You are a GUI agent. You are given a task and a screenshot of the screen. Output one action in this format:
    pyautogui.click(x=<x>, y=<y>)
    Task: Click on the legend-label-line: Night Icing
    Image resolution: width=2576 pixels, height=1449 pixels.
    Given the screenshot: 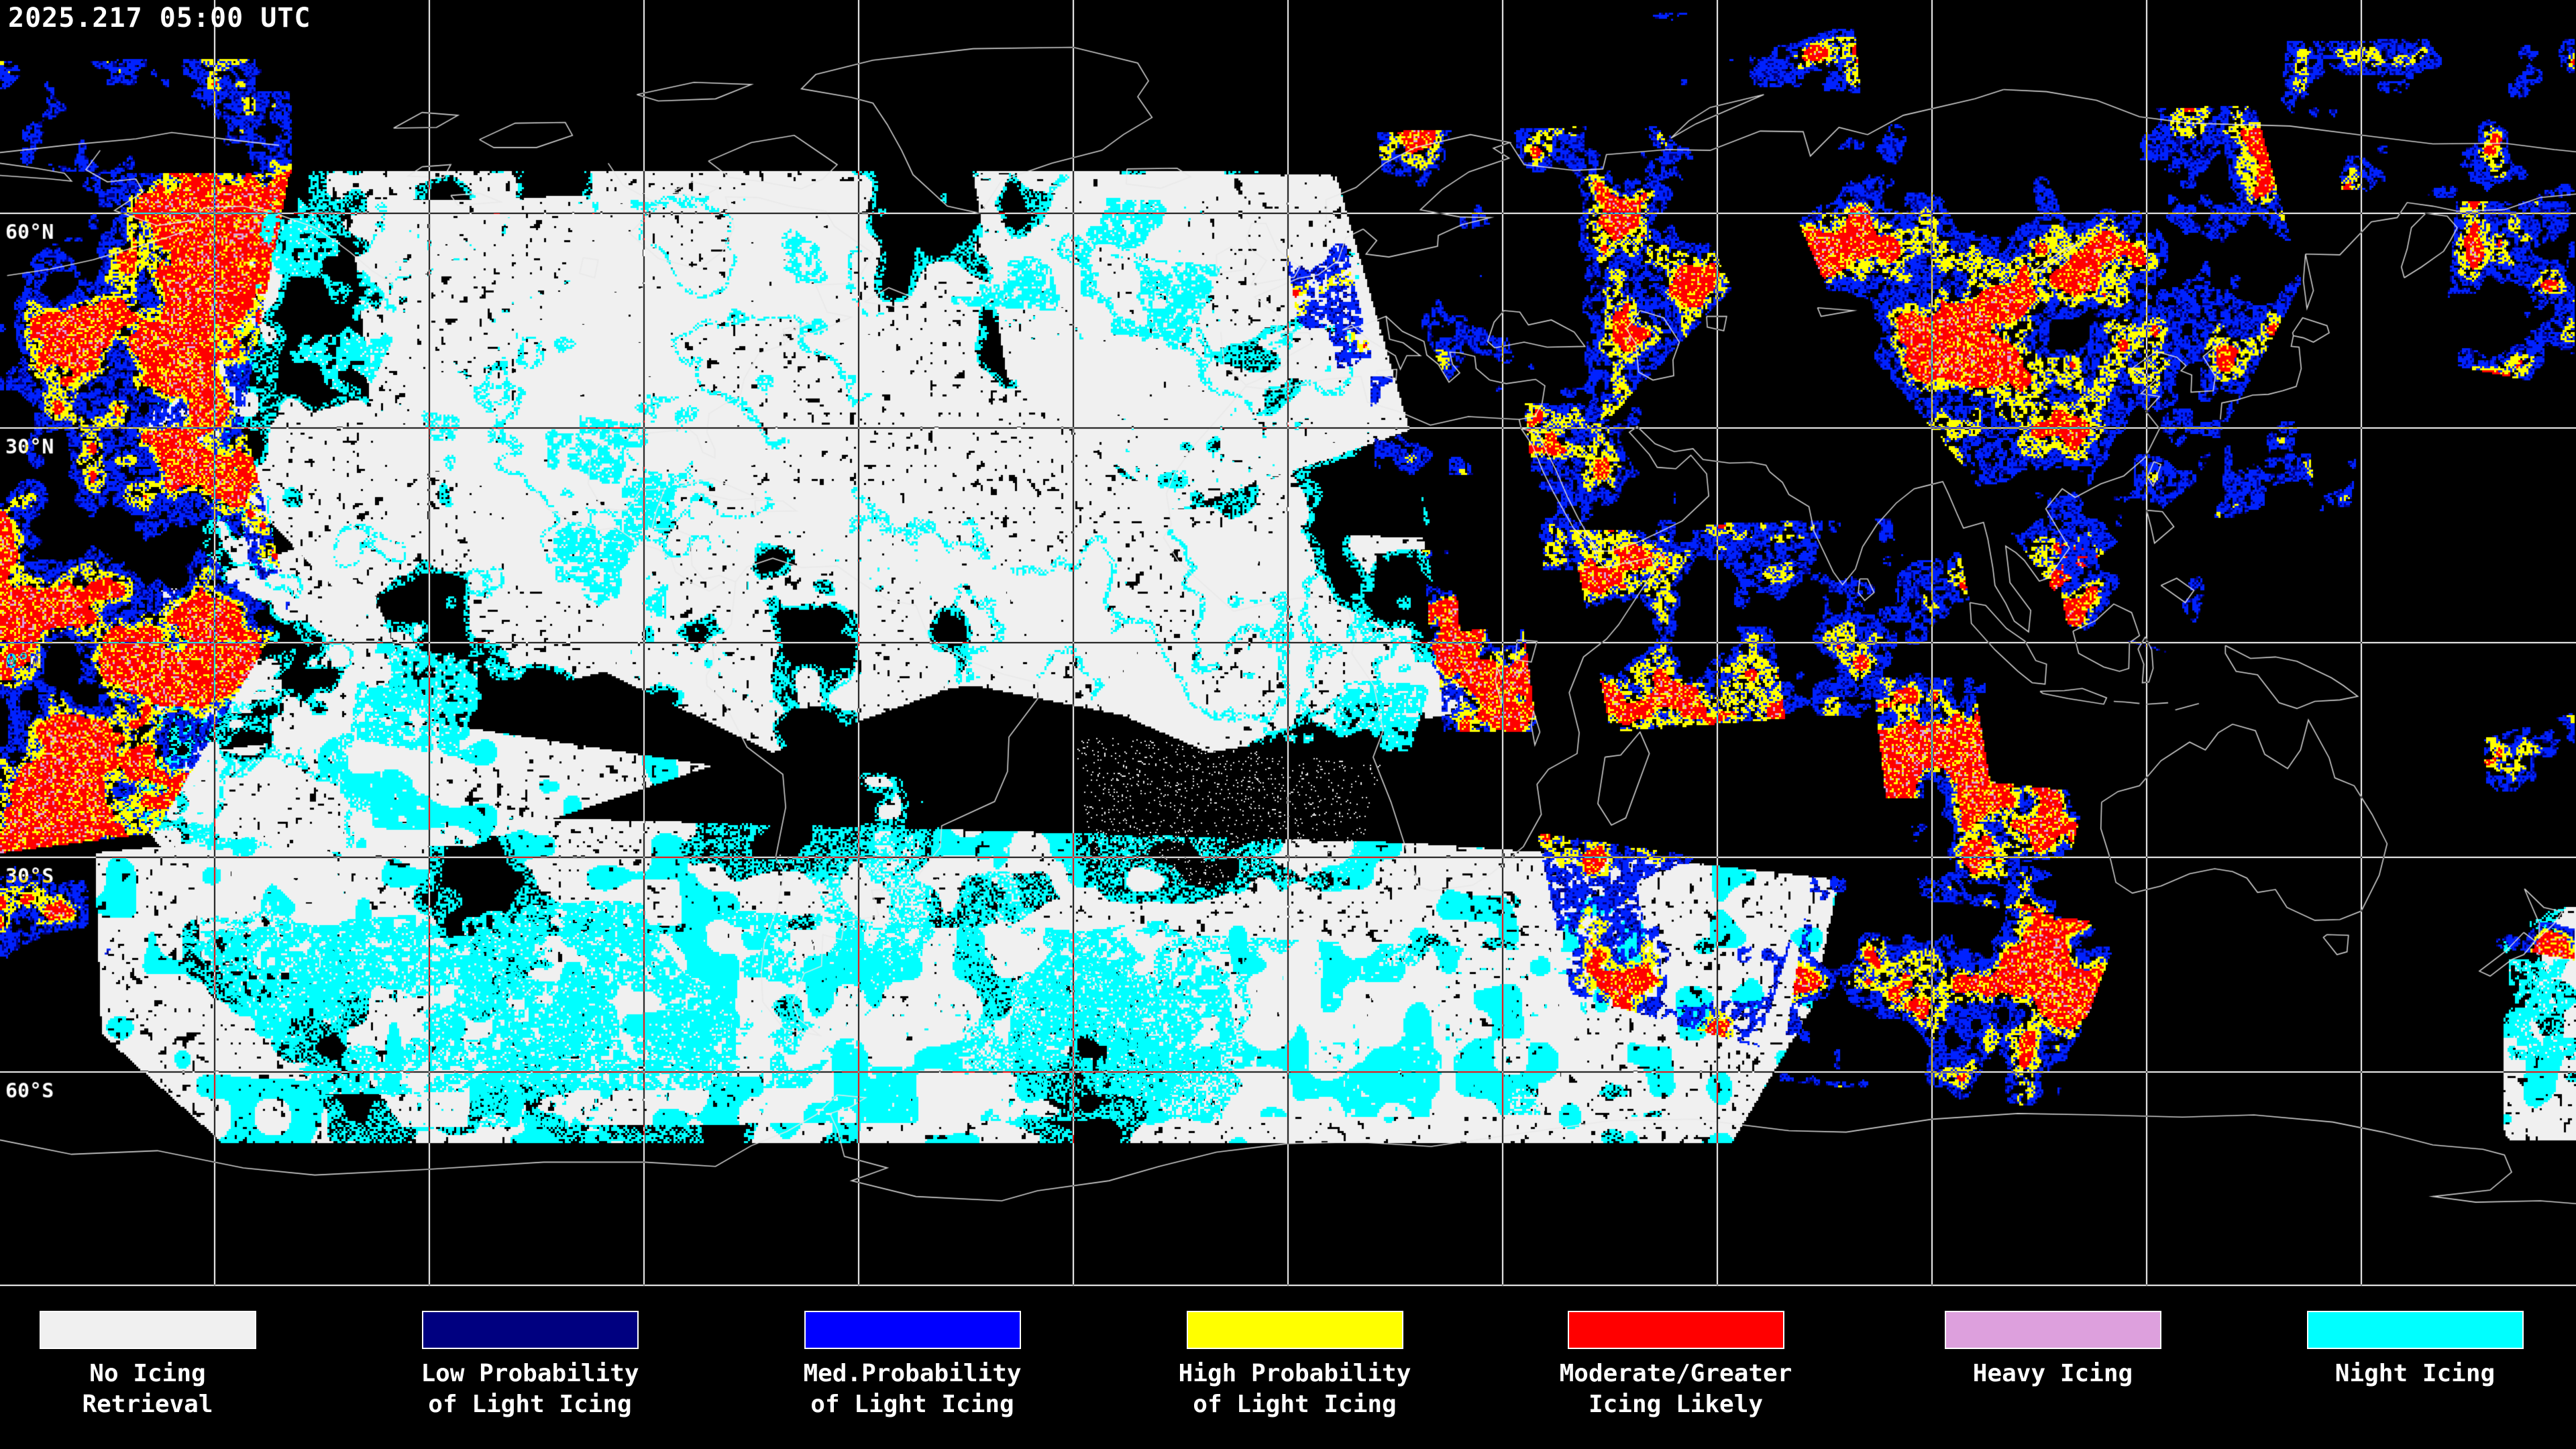 What is the action you would take?
    pyautogui.click(x=2415, y=1373)
    